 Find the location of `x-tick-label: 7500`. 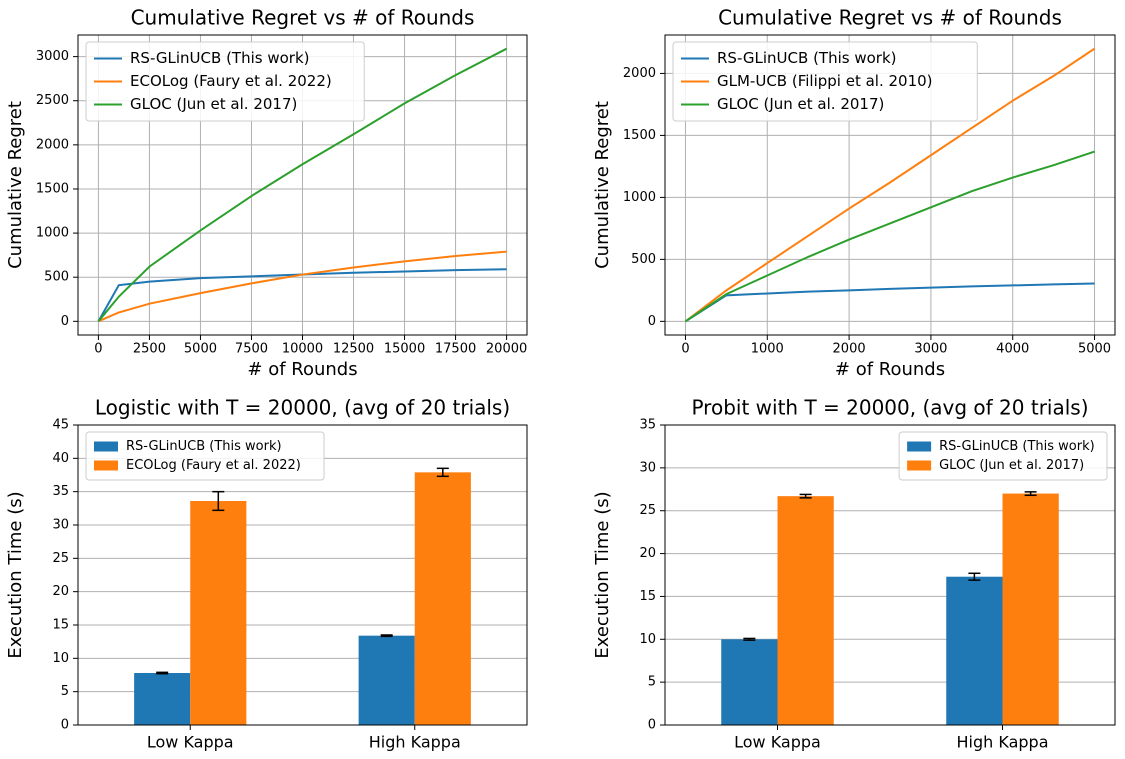

x-tick-label: 7500 is located at coordinates (251, 349).